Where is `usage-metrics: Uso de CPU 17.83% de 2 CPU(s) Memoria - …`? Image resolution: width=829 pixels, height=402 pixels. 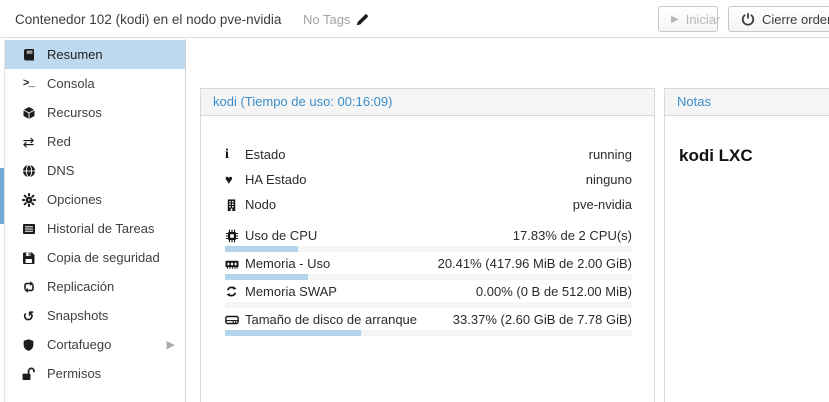
usage-metrics: Uso de CPU 17.83% de 2 CPU(s) Memoria - … is located at coordinates (428, 281).